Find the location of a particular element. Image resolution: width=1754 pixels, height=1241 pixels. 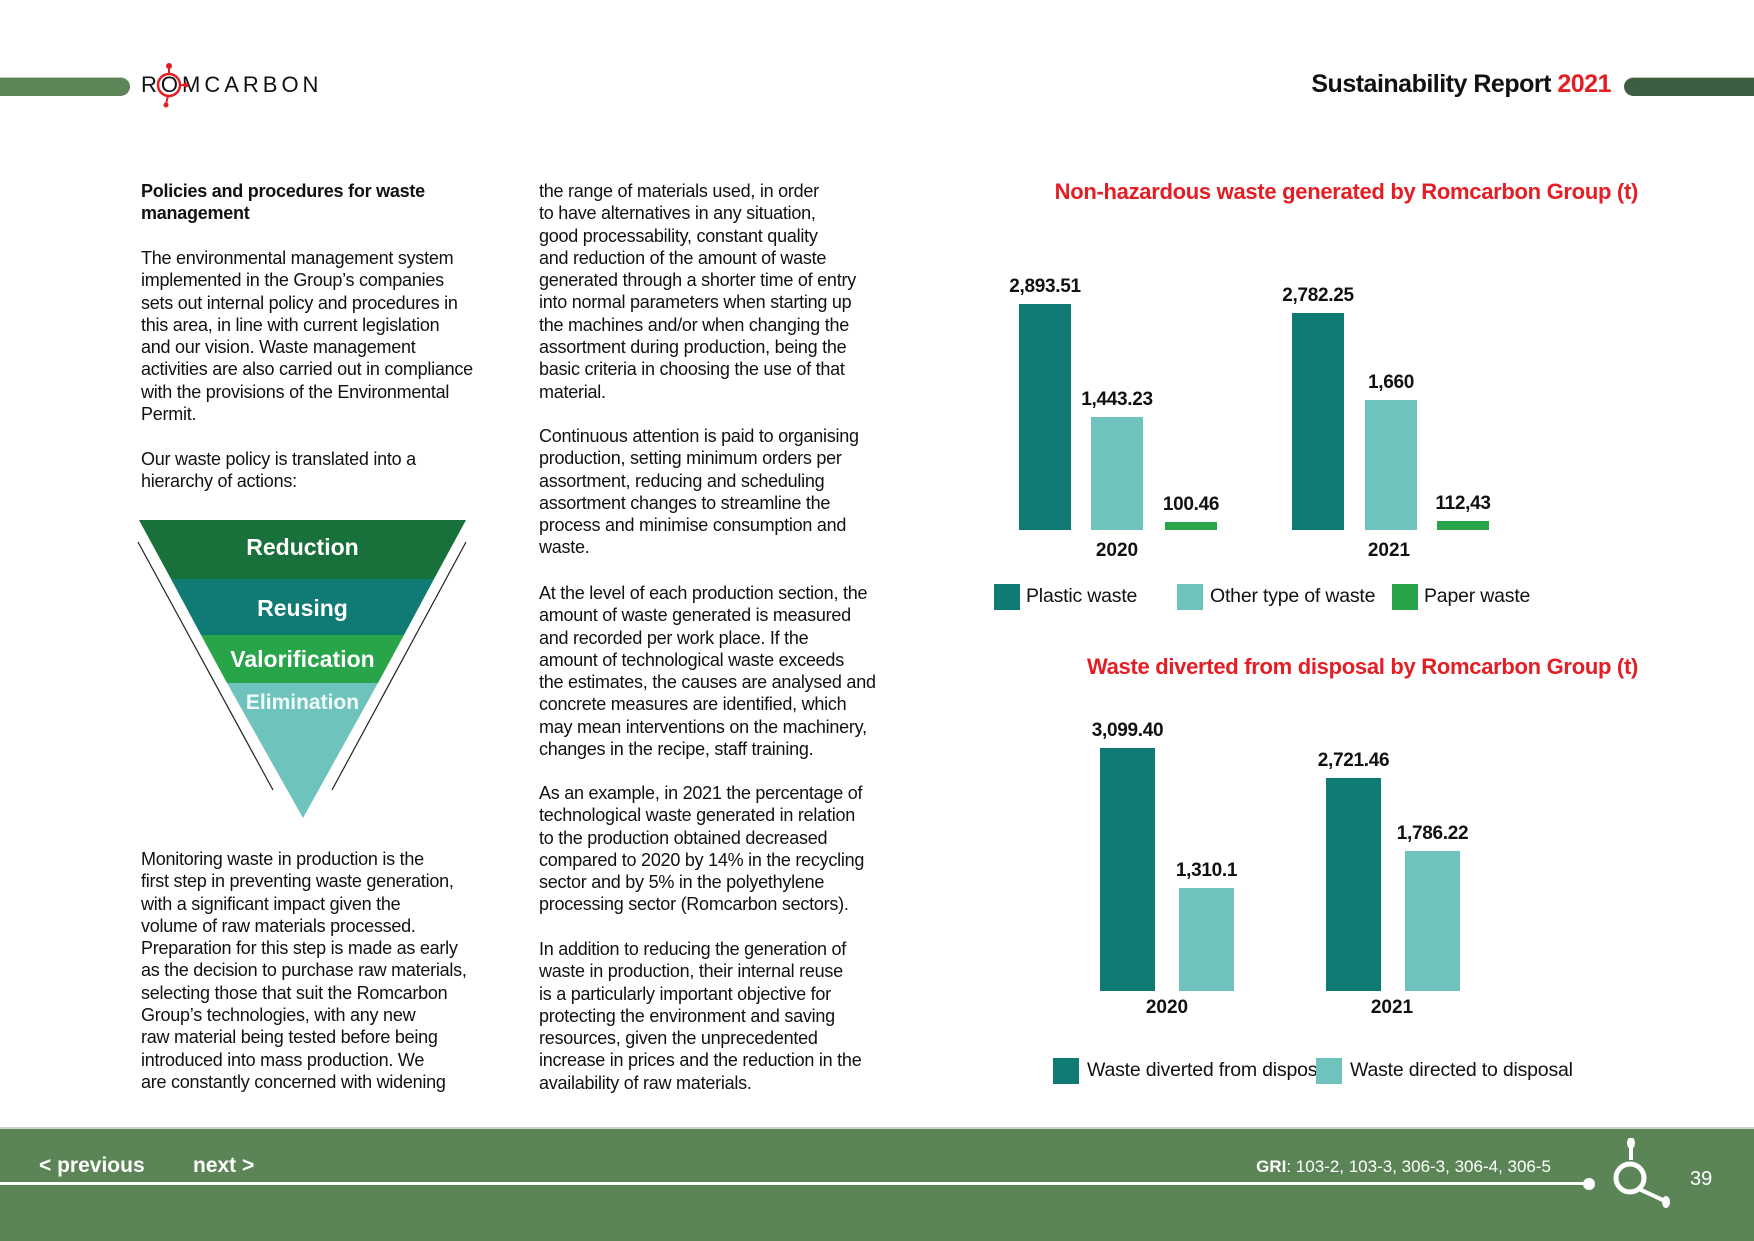

chart1-value-label: 2,893.51 is located at coordinates (1045, 287).